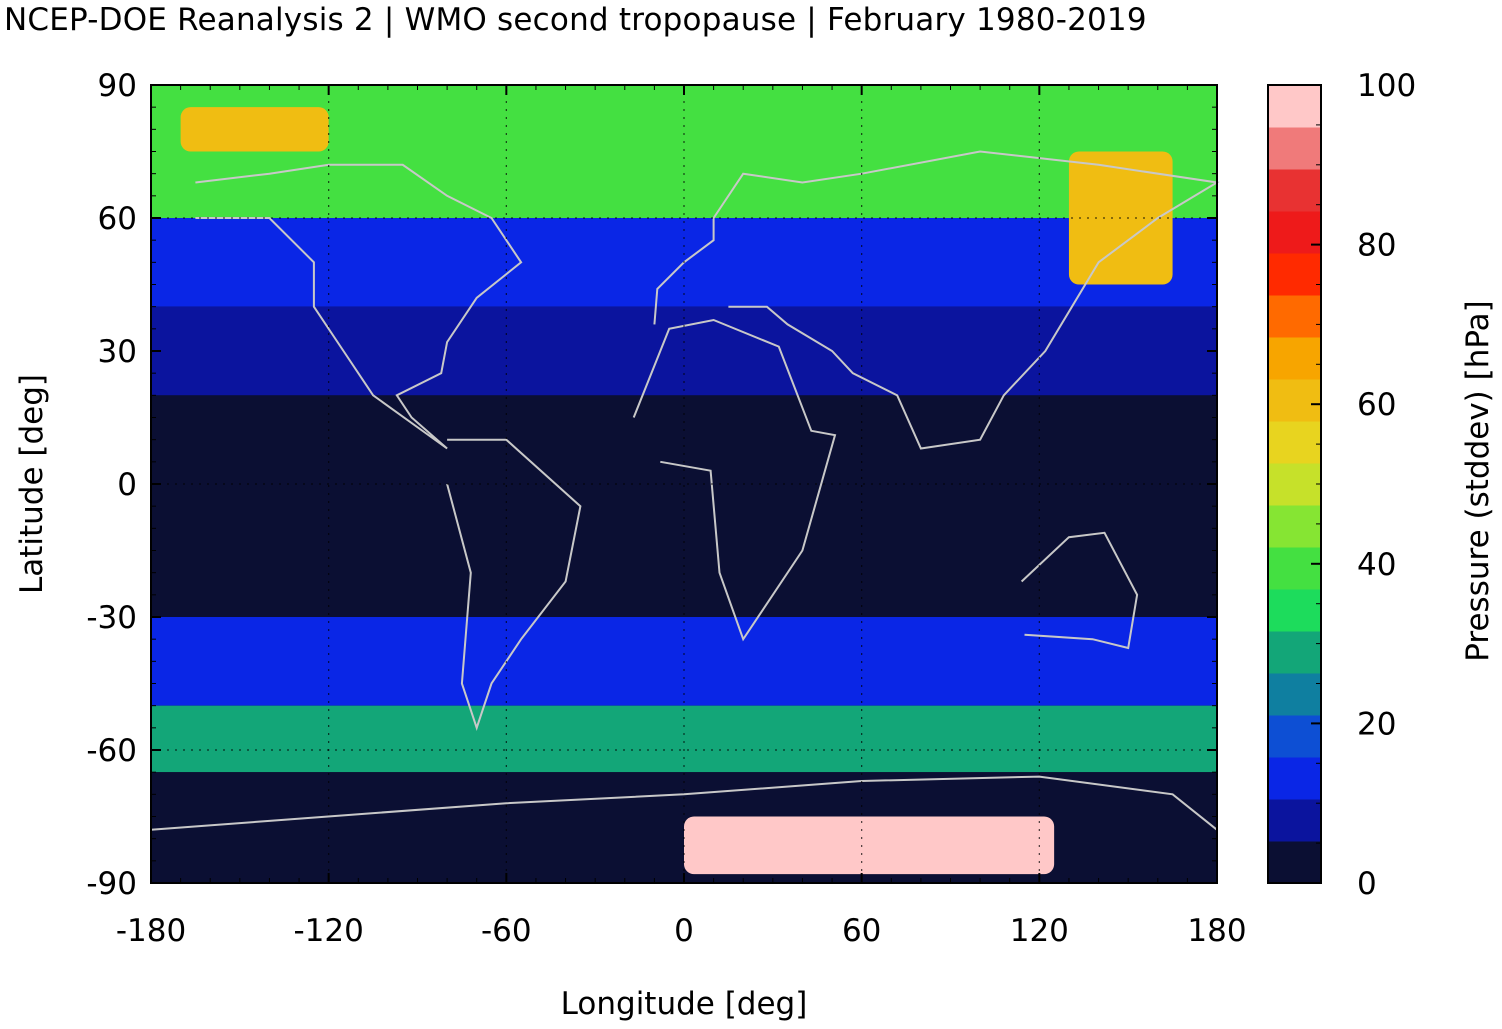 The height and width of the screenshot is (1029, 1502). What do you see at coordinates (111, 618) in the screenshot?
I see `y-tick-label: -30` at bounding box center [111, 618].